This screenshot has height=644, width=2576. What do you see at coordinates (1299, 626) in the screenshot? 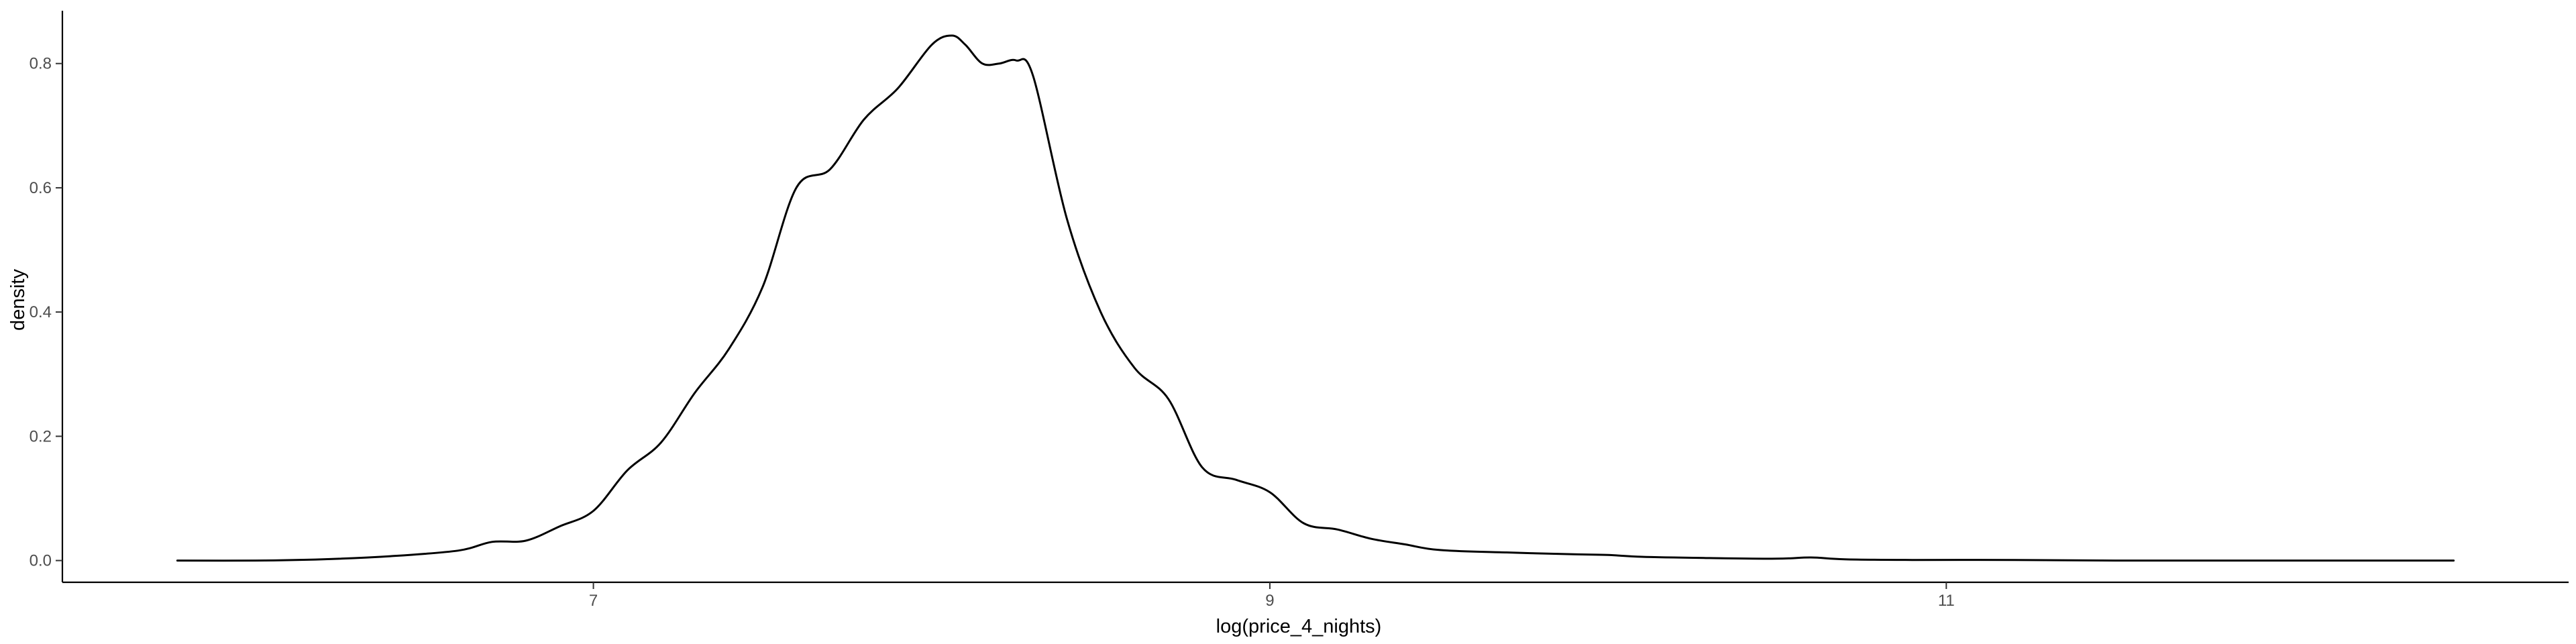
I see `x-axis-title: log(price_4_nights)` at bounding box center [1299, 626].